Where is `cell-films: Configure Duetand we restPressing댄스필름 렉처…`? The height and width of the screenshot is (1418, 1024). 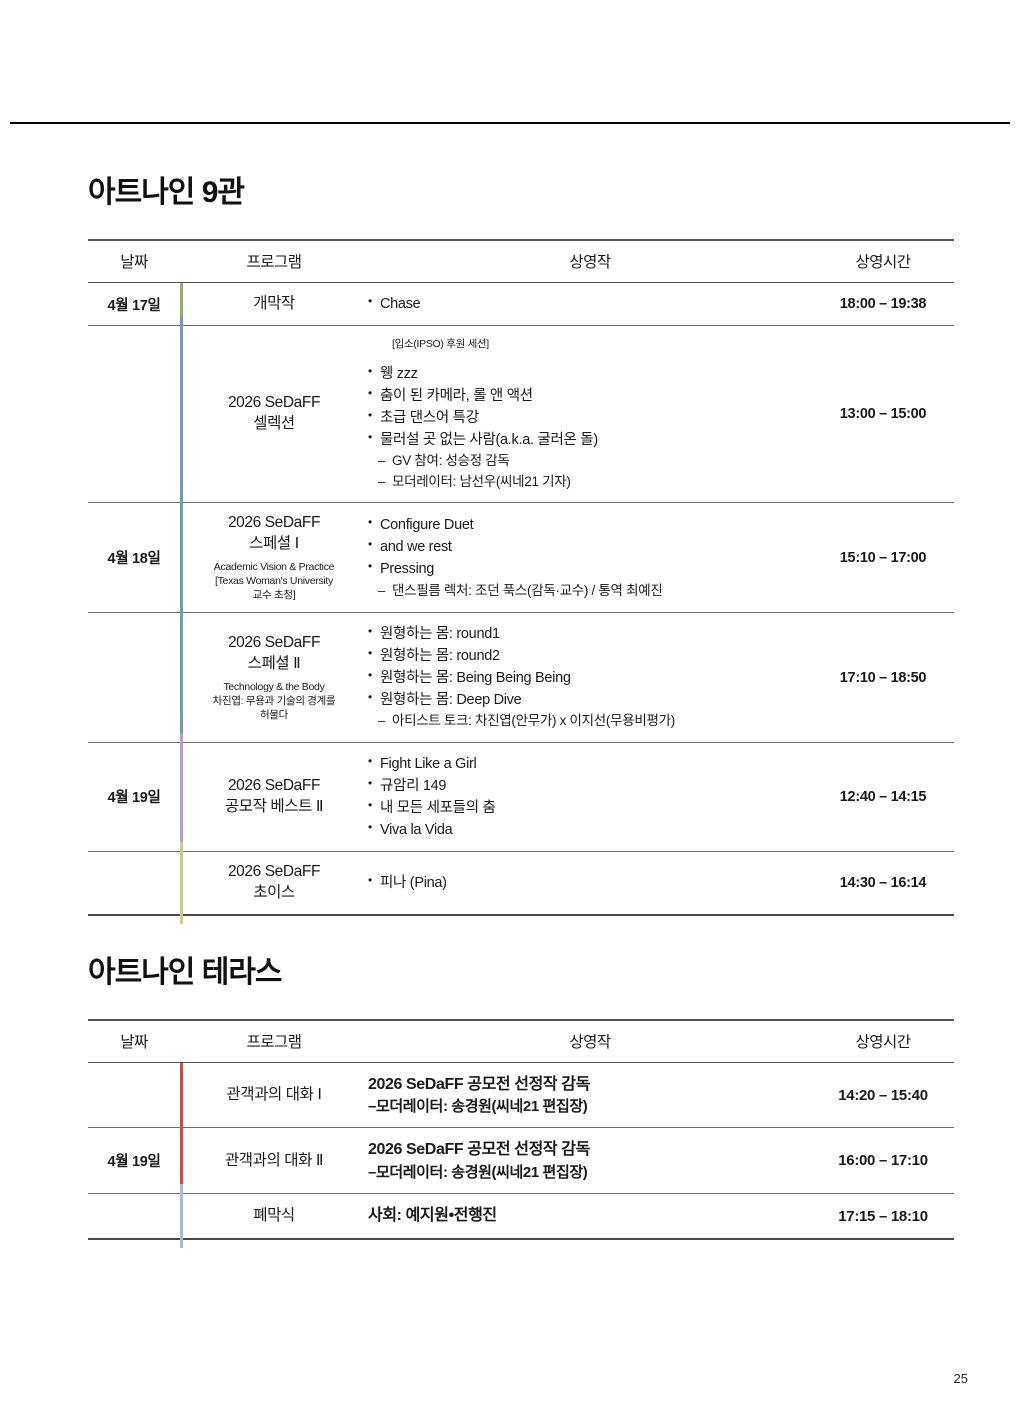 cell-films: Configure Duetand we restPressing댄스필름 렉처… is located at coordinates (590, 558).